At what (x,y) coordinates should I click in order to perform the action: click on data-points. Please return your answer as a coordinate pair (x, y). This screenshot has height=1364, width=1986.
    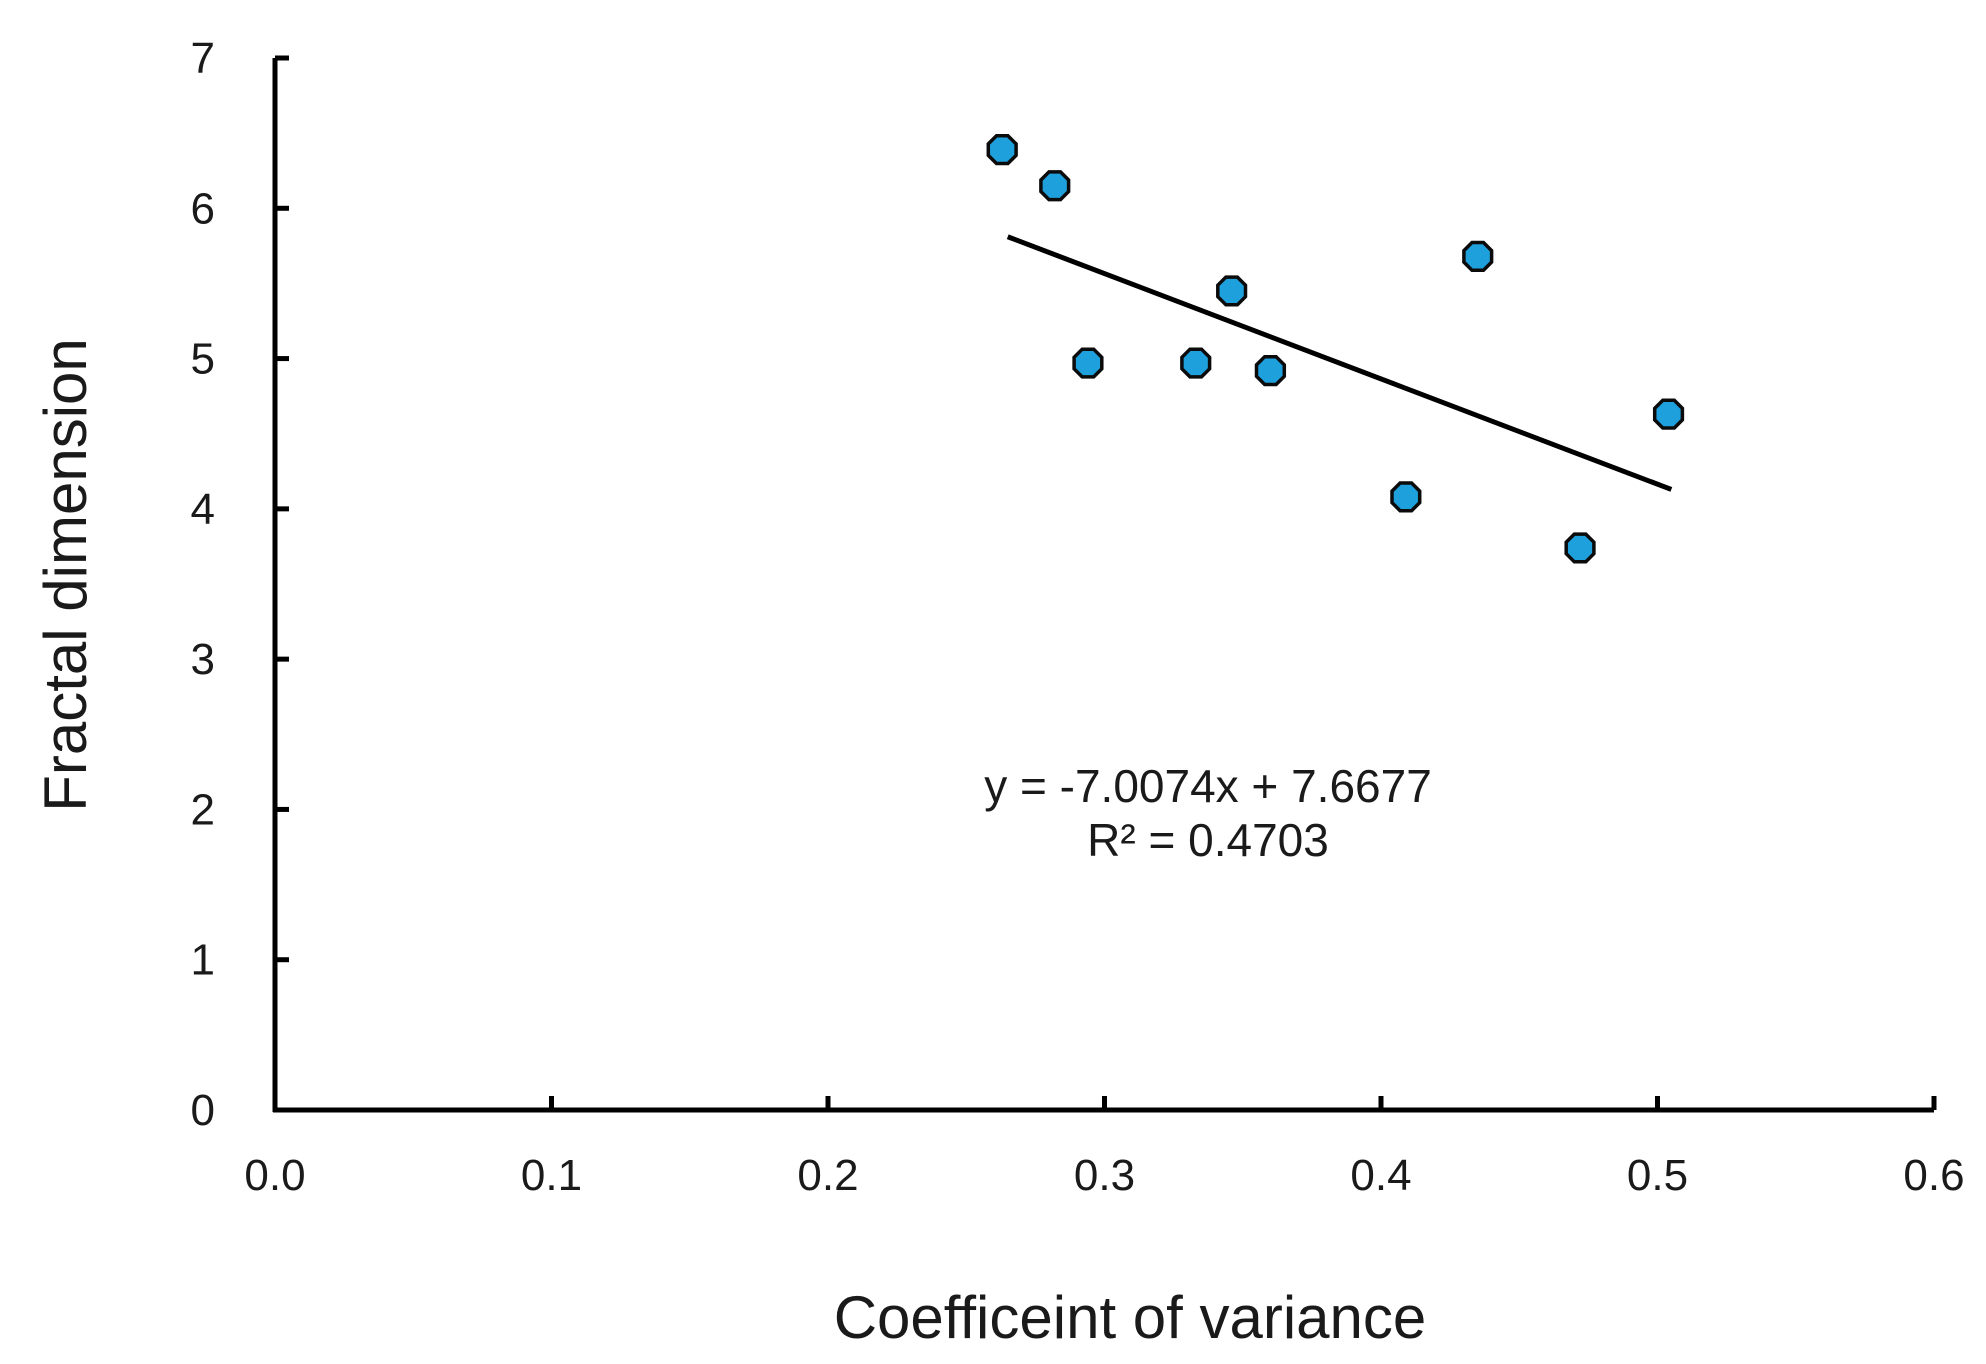
    Looking at the image, I should click on (1335, 349).